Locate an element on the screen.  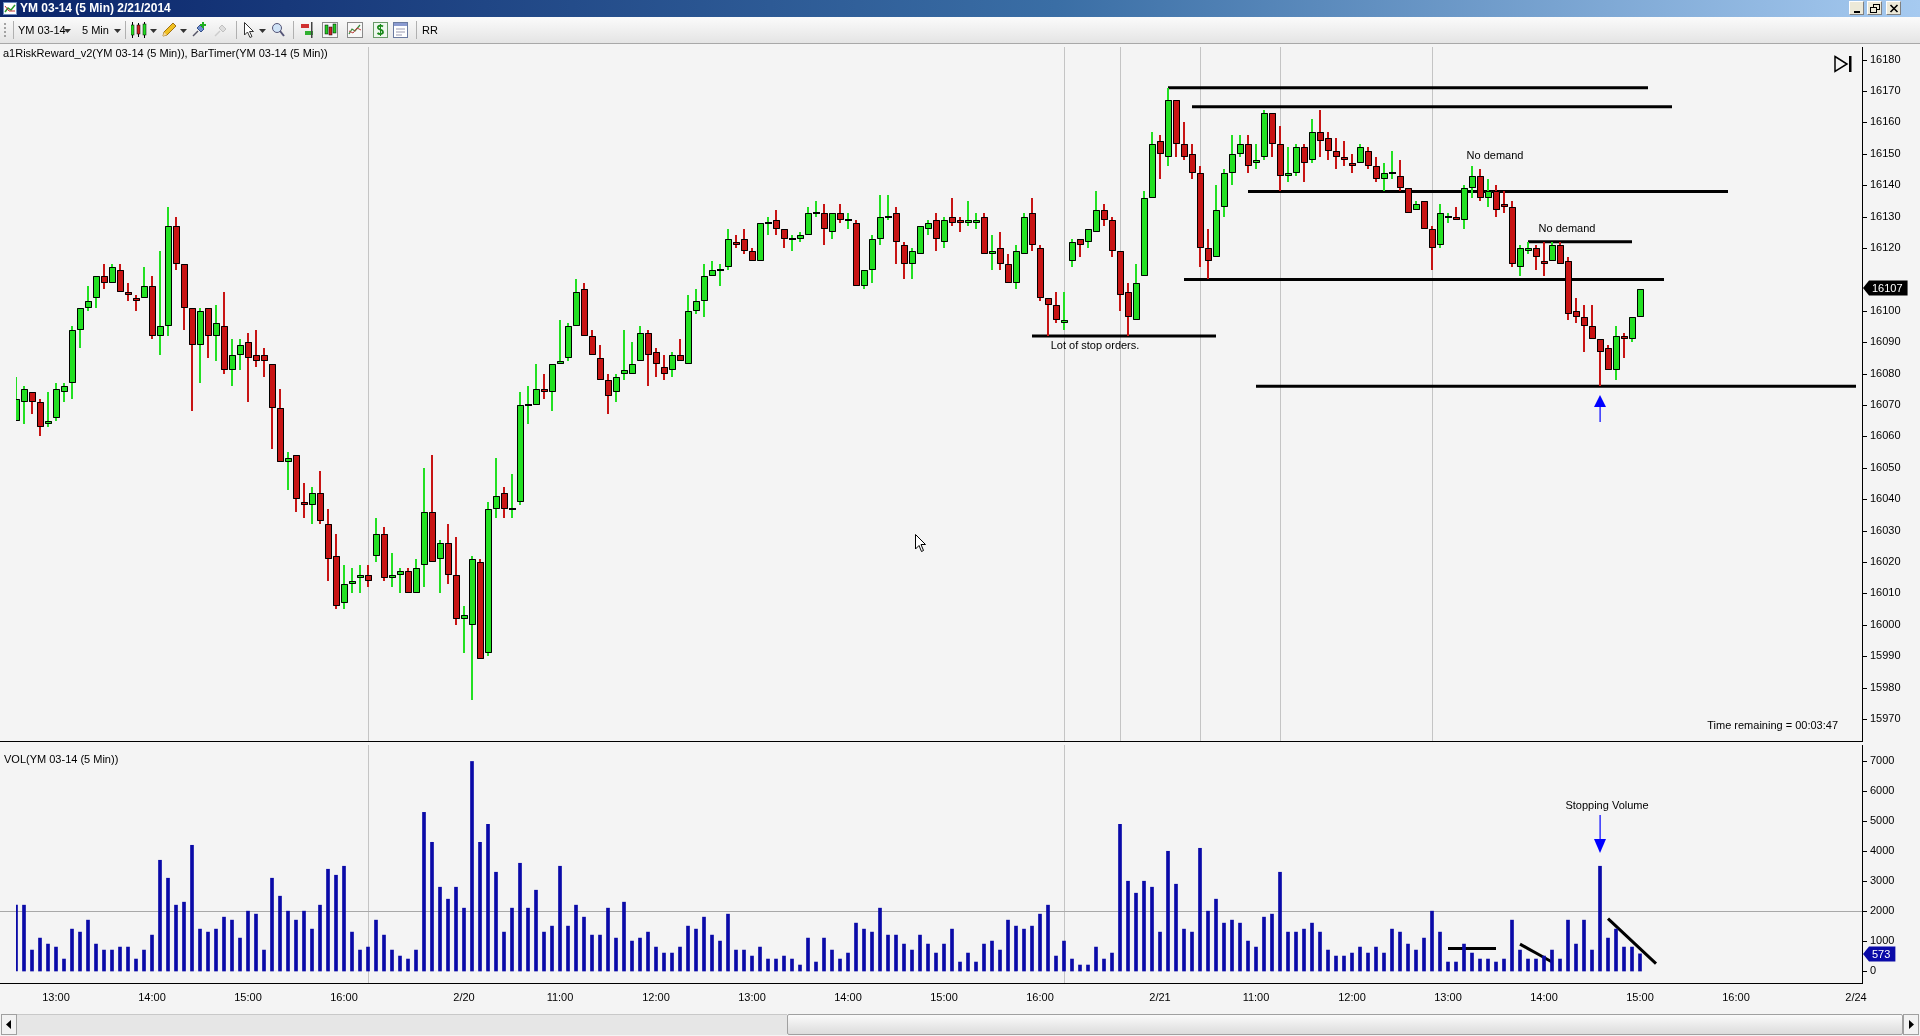
y-tick-label: 16070 is located at coordinates (1885, 404).